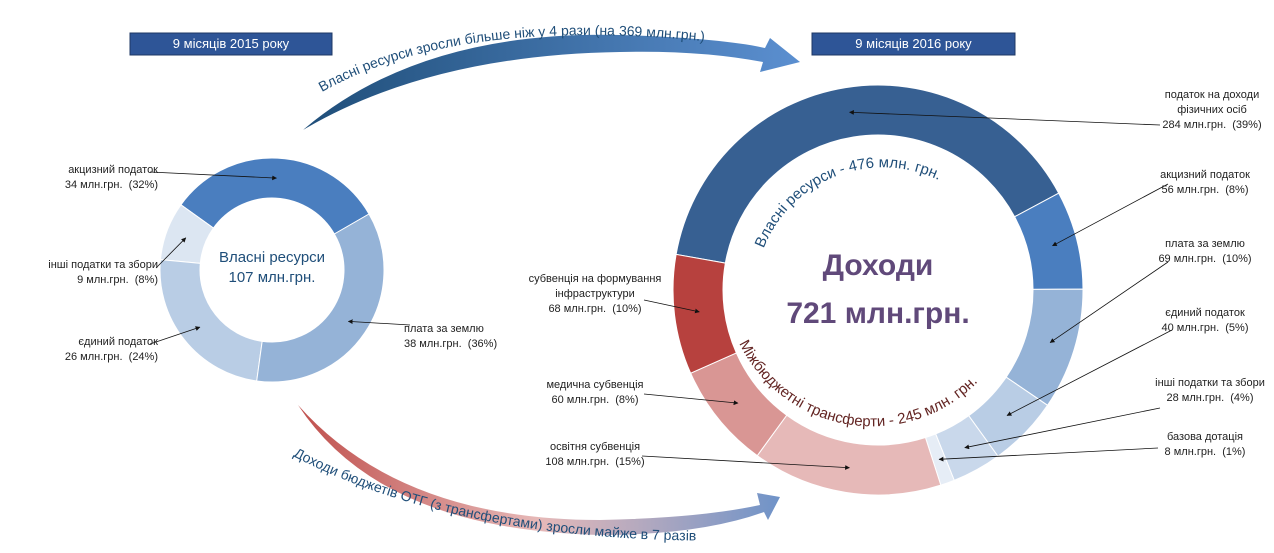 This screenshot has width=1274, height=553. Describe the element at coordinates (1204, 445) in the screenshot. I see `data-label: базова дотація 8 млн.грн. (1%)` at that location.